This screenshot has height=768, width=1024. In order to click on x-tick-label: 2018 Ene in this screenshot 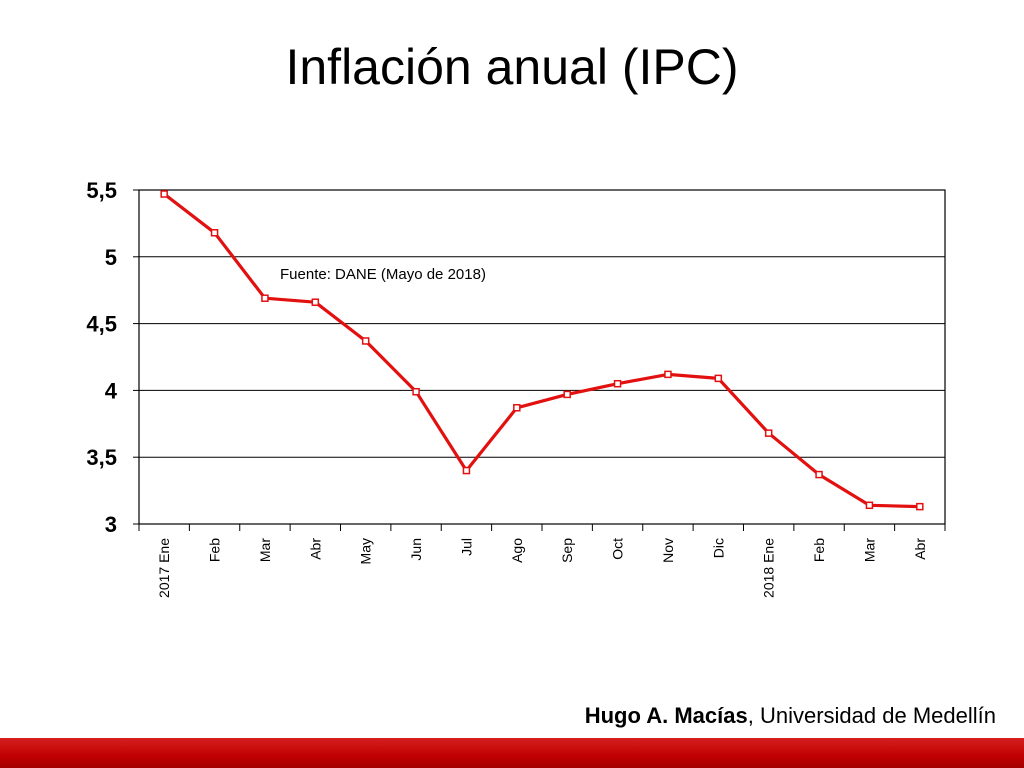, I will do `click(769, 568)`.